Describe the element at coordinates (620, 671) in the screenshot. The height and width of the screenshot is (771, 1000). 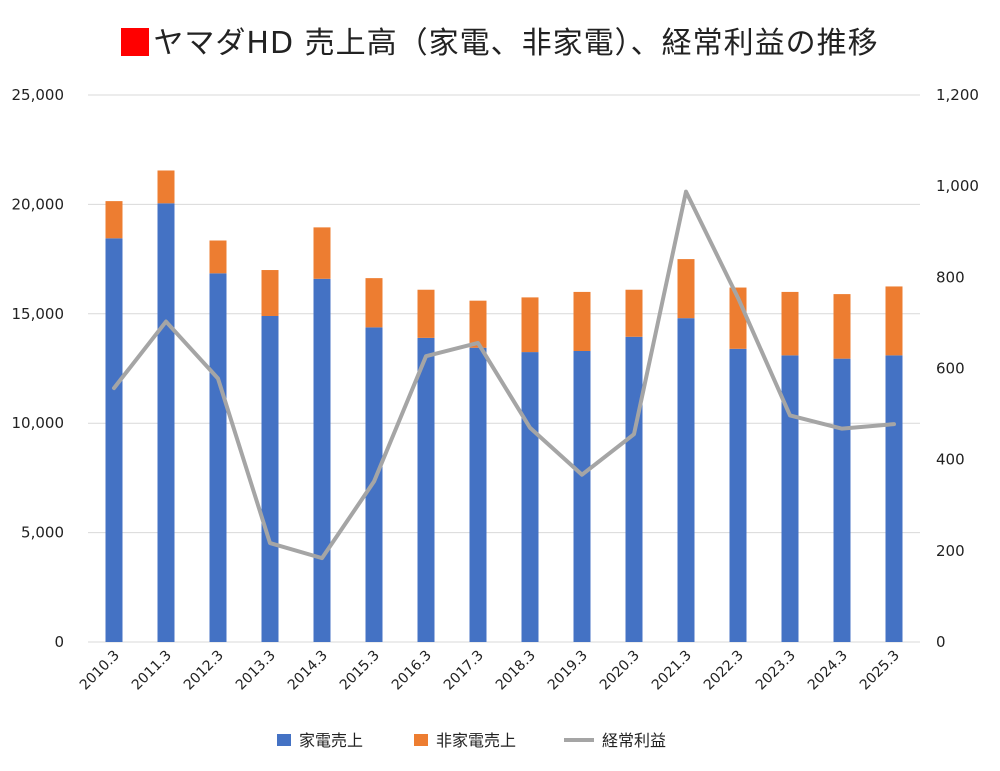
I see `category-label: 2020.3` at that location.